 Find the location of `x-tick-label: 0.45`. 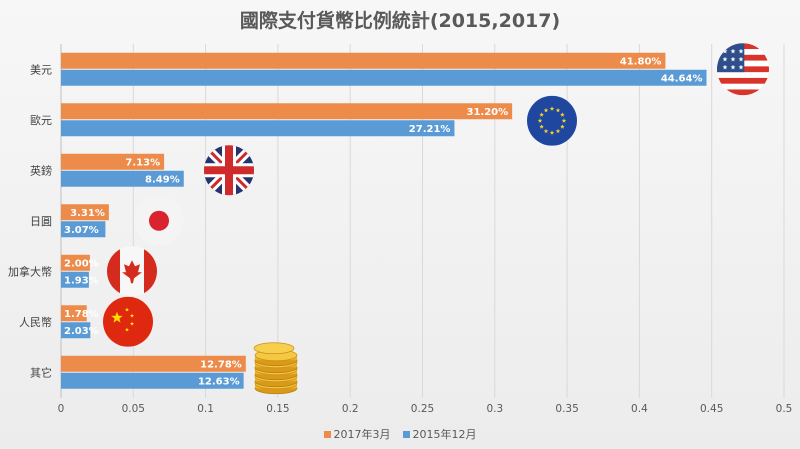

x-tick-label: 0.45 is located at coordinates (711, 409).